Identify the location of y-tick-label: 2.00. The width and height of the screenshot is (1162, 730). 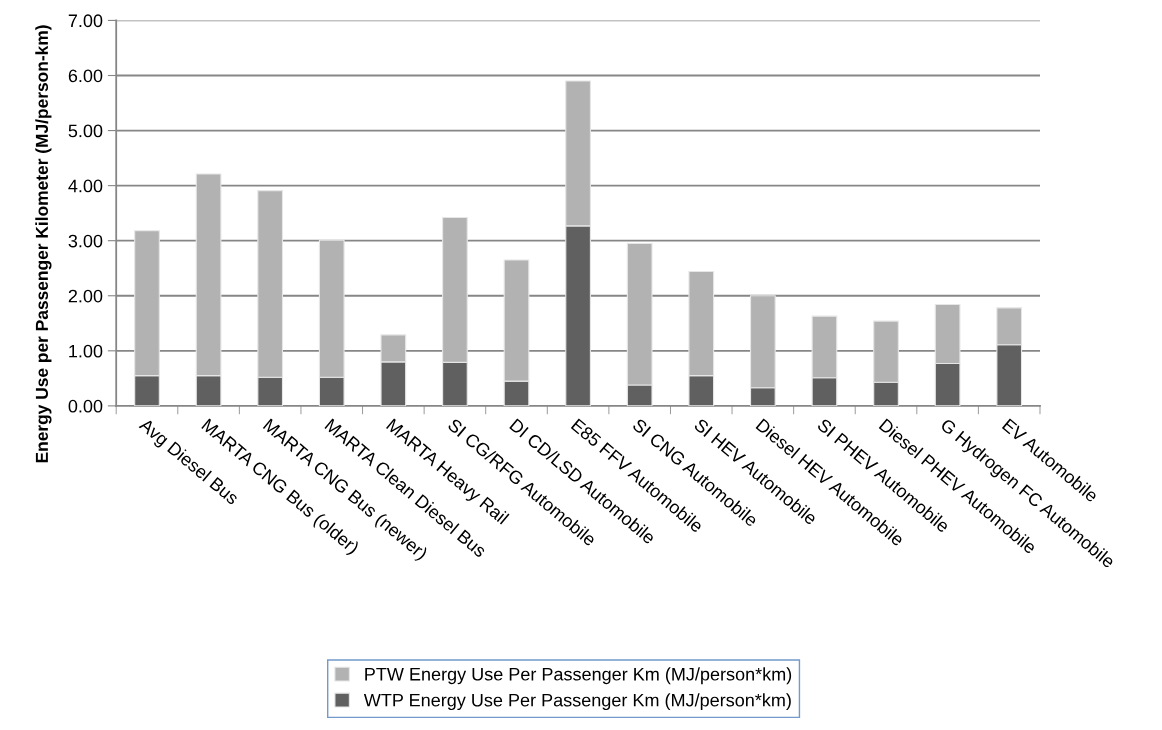
(85, 296).